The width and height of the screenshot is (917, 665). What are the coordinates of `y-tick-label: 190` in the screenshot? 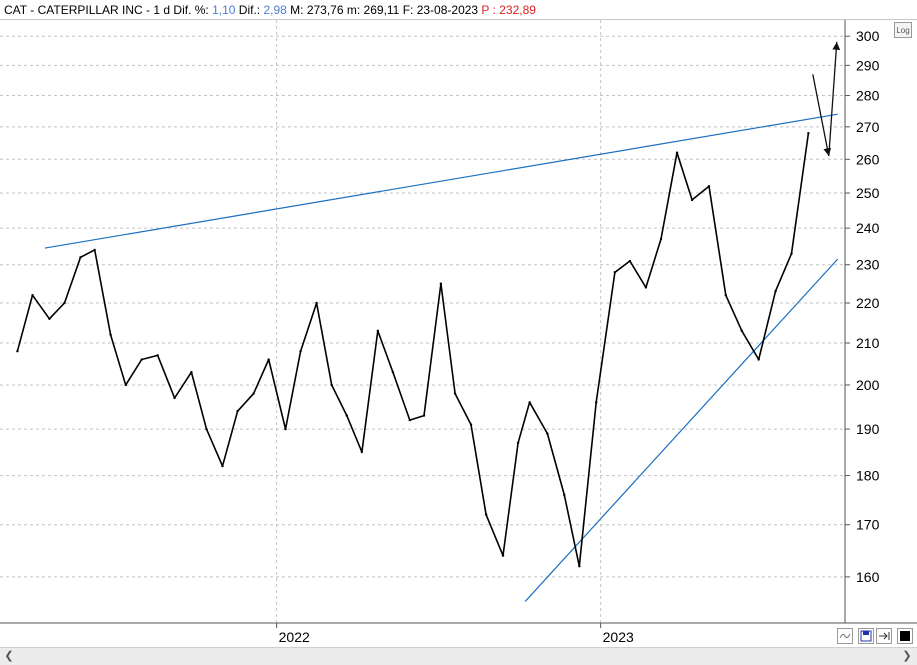 It's located at (868, 429).